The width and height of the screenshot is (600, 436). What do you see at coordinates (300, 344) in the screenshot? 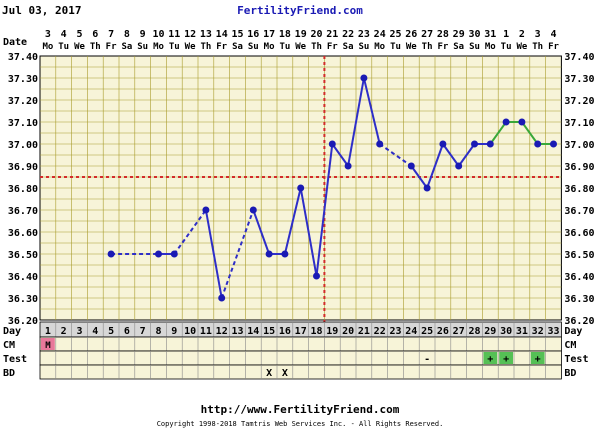
I see `cm-row` at bounding box center [300, 344].